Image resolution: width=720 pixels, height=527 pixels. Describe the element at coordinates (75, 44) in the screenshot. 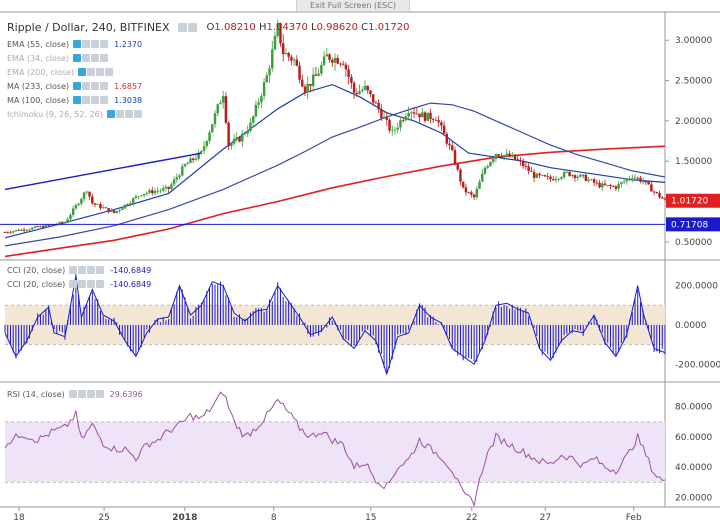

I see `legend-ema55: EMA (55, close) 1.2370` at that location.